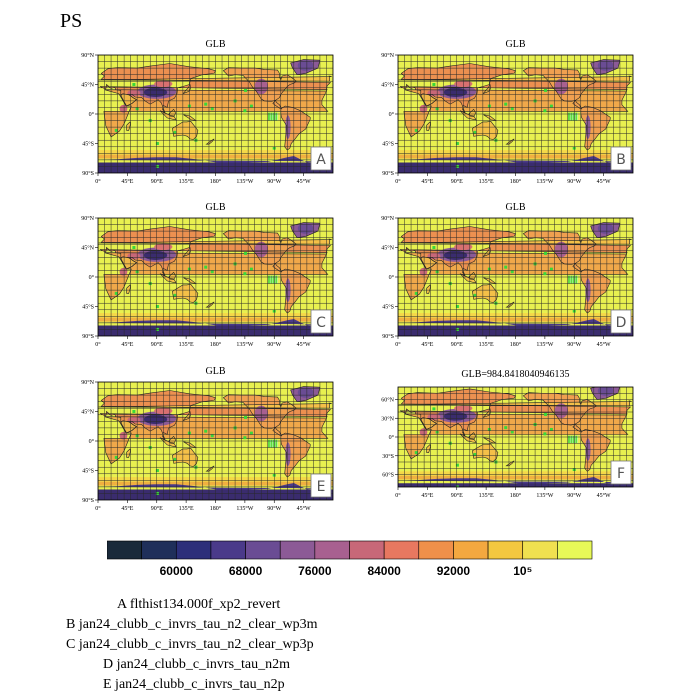 The height and width of the screenshot is (700, 700). I want to click on lon-tick-label: 45°E, so click(127, 344).